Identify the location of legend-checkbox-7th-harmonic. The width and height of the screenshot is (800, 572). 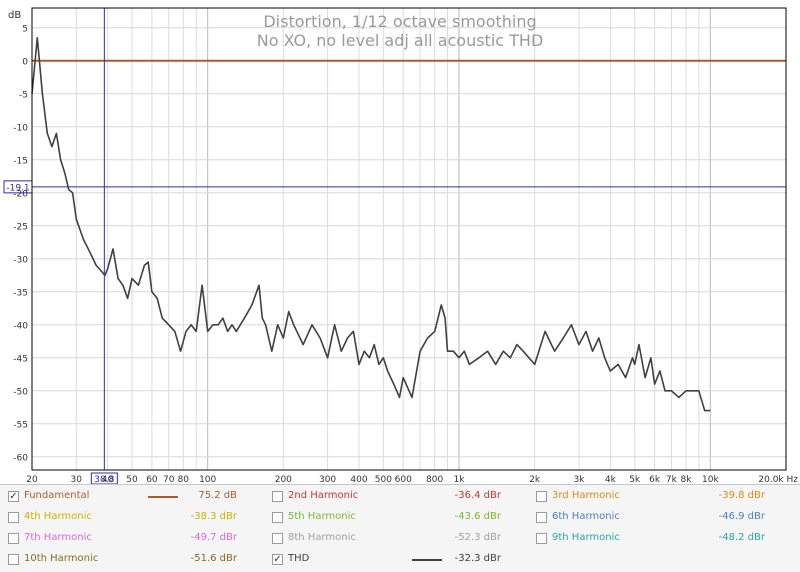
(13, 538).